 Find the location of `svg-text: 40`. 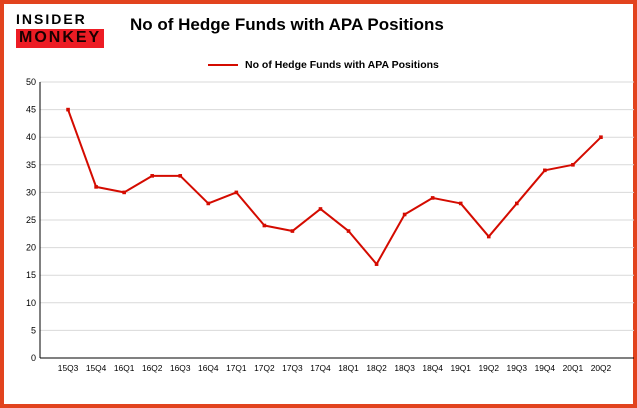

svg-text: 40 is located at coordinates (31, 138).